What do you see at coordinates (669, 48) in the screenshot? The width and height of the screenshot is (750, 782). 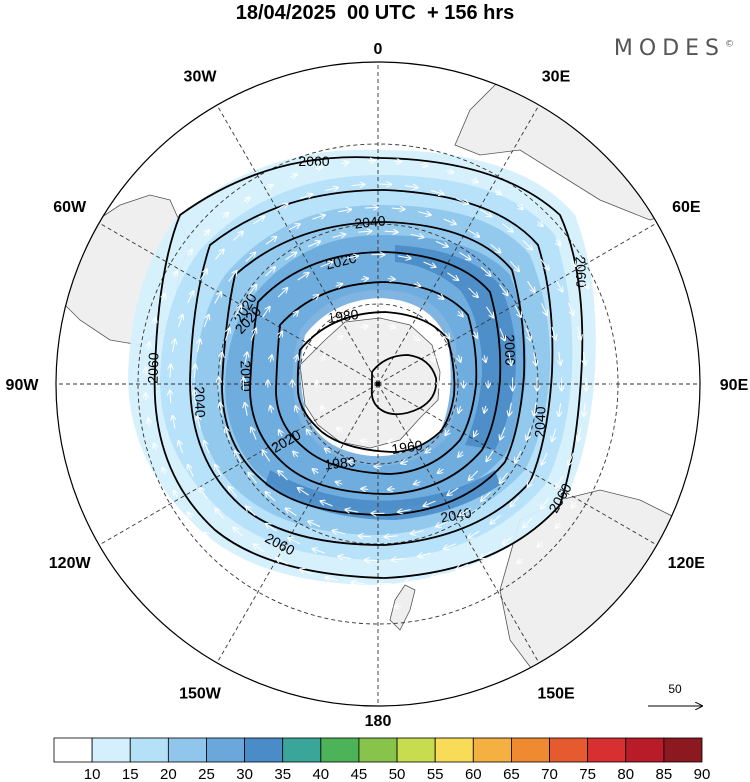 I see `brand-name: MODES` at bounding box center [669, 48].